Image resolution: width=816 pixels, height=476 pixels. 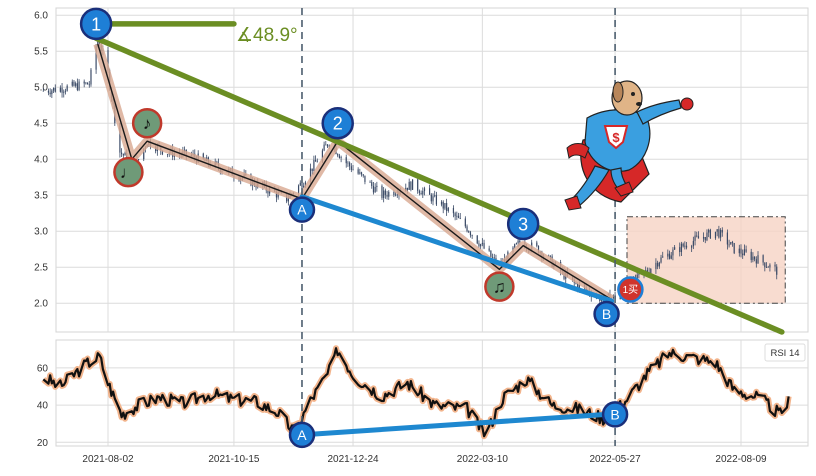 I want to click on price-marker-b-circle, so click(x=606, y=314).